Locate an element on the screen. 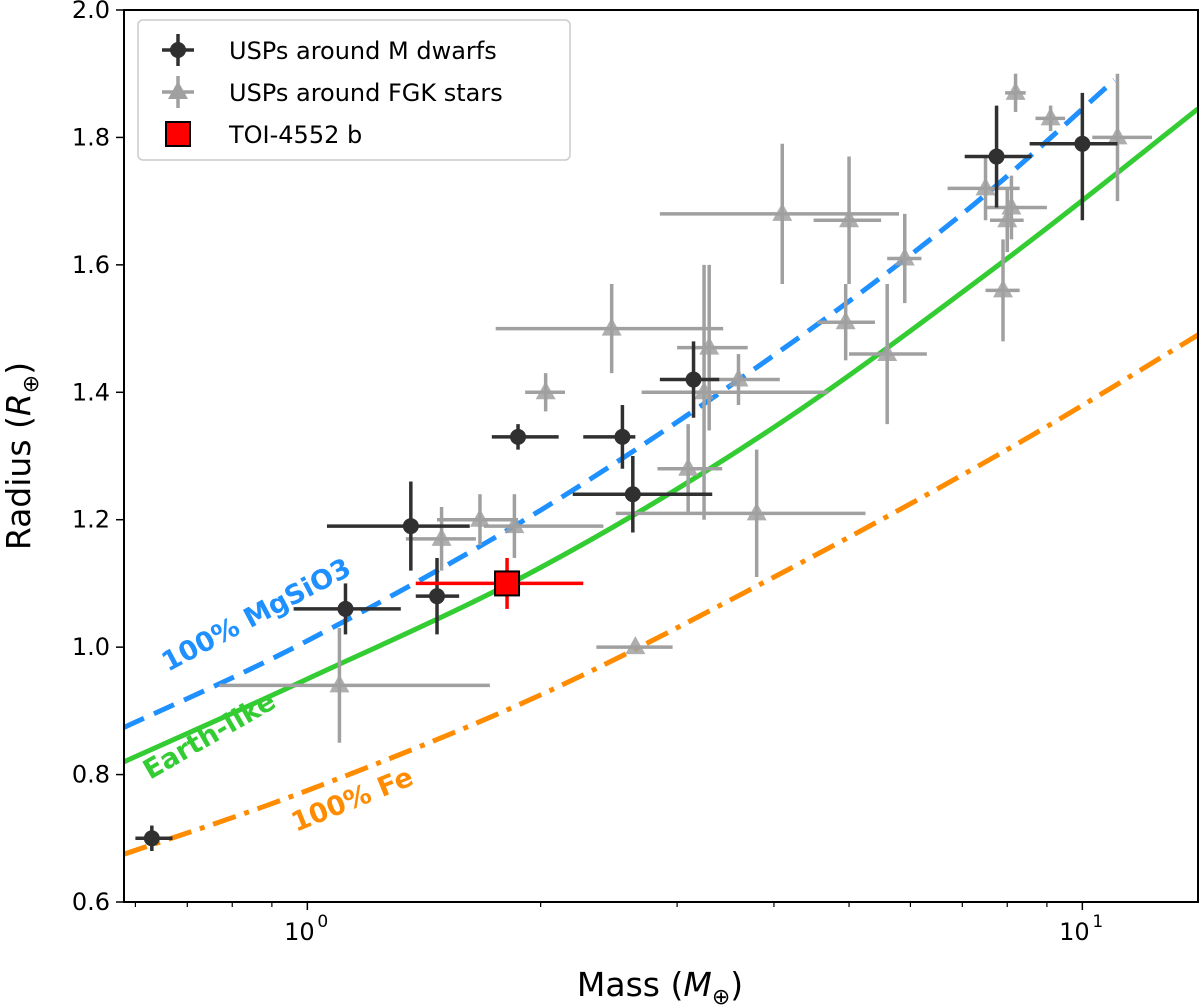 The width and height of the screenshot is (1200, 1005). legend-marker-circle is located at coordinates (178, 50).